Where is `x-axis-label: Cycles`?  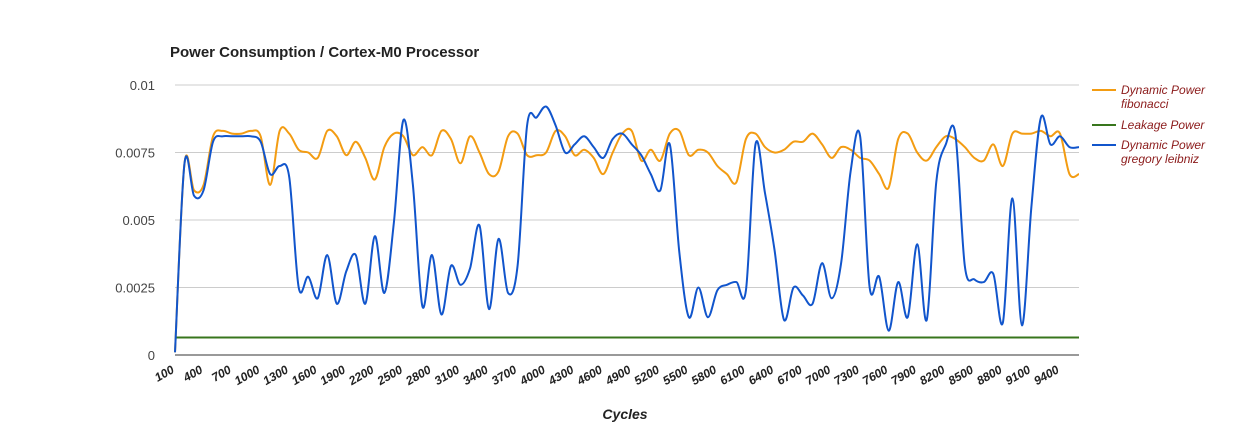 x-axis-label: Cycles is located at coordinates (624, 414).